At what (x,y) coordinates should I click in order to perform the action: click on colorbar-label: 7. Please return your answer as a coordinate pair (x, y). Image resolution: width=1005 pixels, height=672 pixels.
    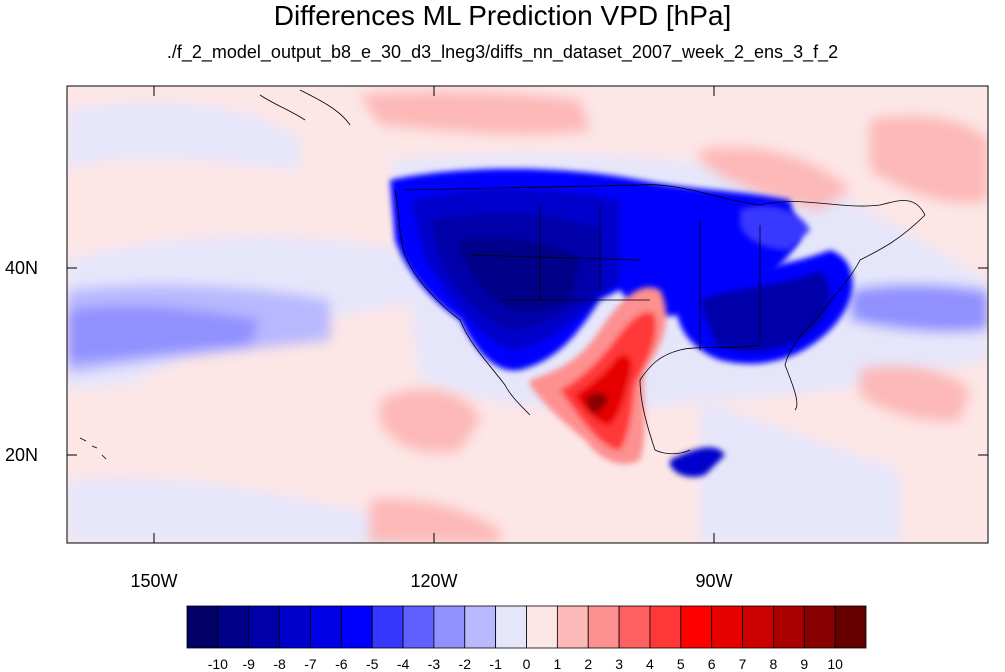
    Looking at the image, I should click on (743, 664).